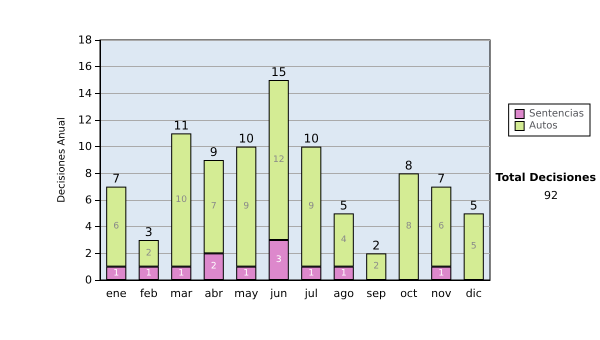 Image resolution: width=600 pixels, height=340 pixels. Describe the element at coordinates (376, 245) in the screenshot. I see `total-label: 2` at that location.